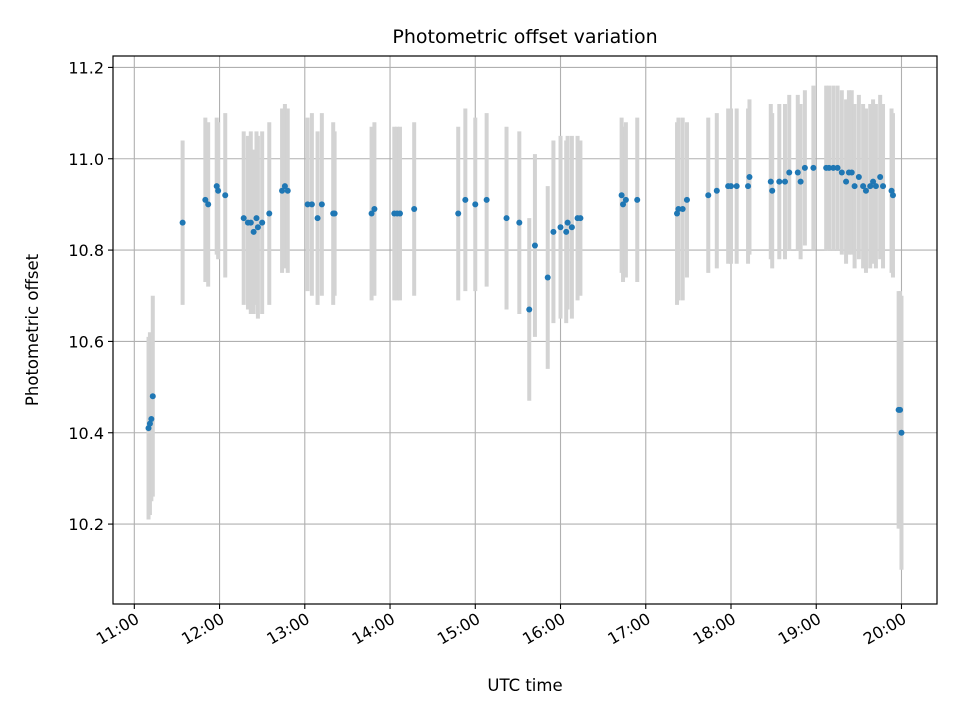  I want to click on chart-title: Photometric offset variation, so click(524, 37).